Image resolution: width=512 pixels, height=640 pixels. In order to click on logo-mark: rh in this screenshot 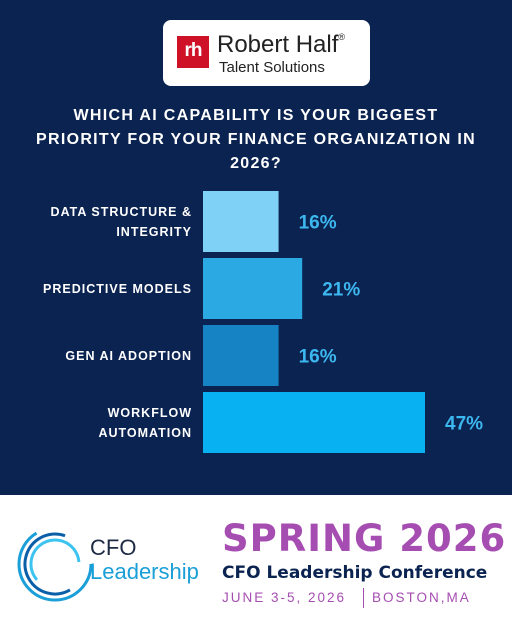, I will do `click(193, 52)`.